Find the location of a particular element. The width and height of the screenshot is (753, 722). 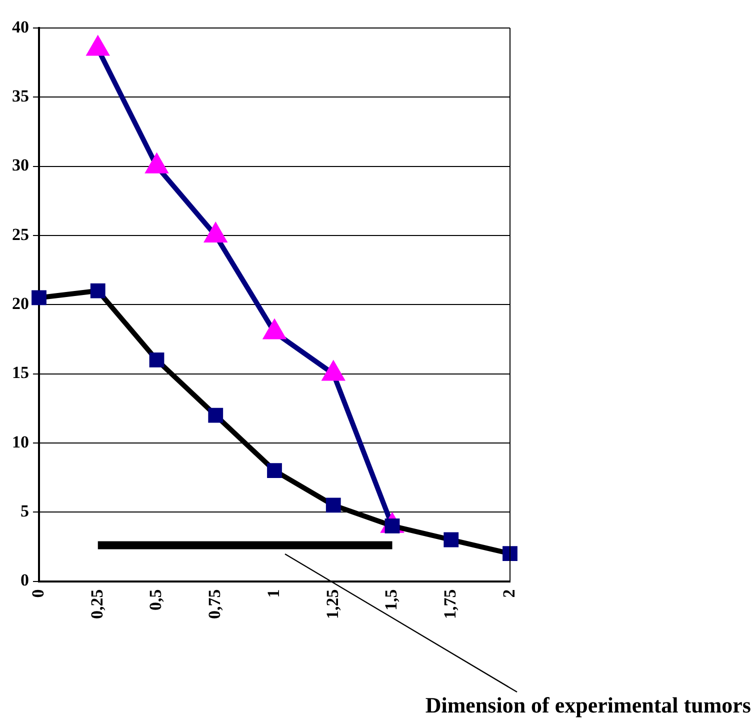

y-tick-label: 10 is located at coordinates (20, 442).